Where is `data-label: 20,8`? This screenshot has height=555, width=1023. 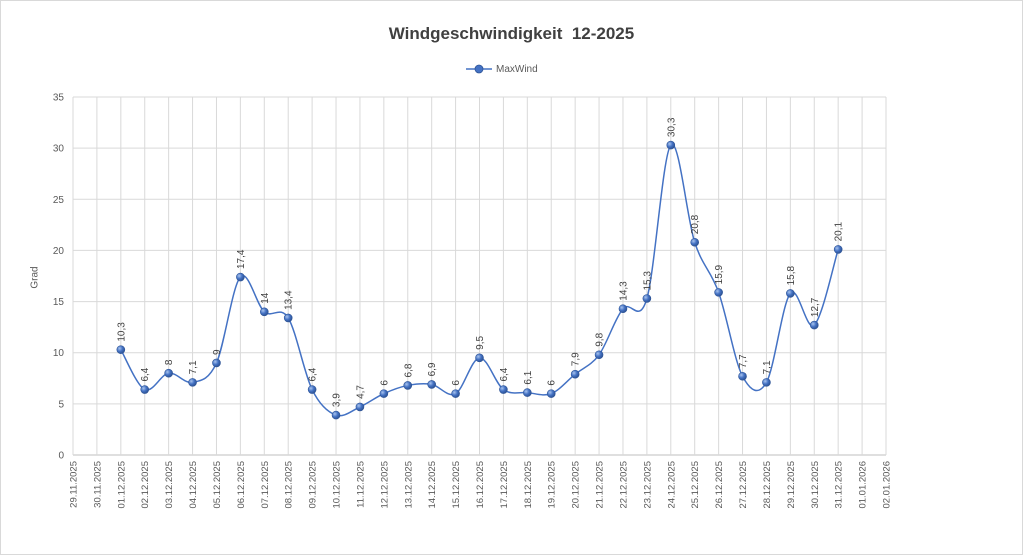
data-label: 20,8 is located at coordinates (695, 224).